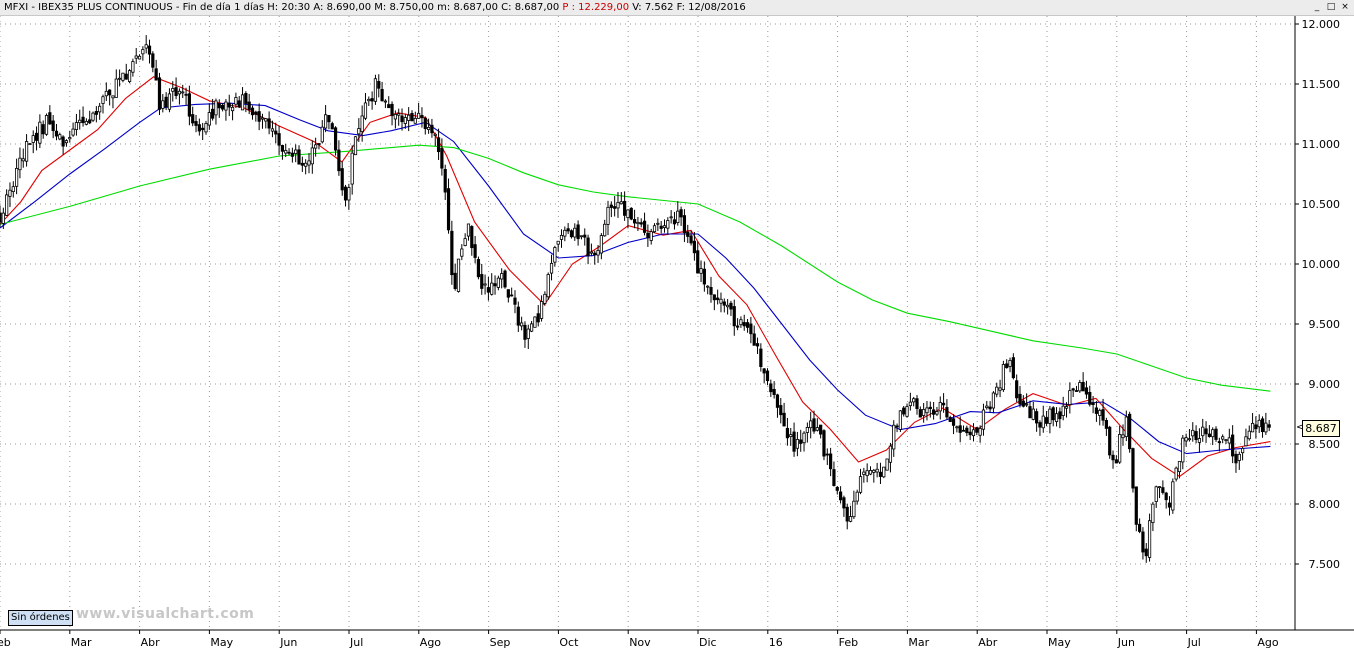  What do you see at coordinates (1345, 7) in the screenshot?
I see `close-icon: ×` at bounding box center [1345, 7].